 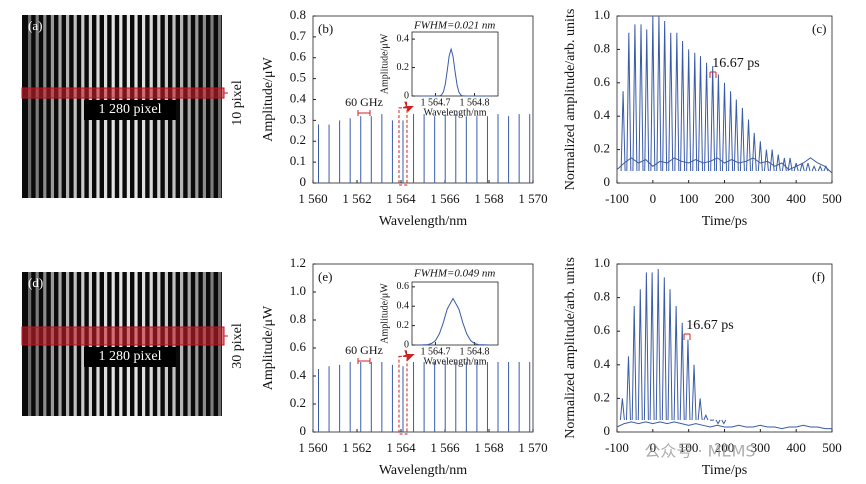 I want to click on panel-label: (a), so click(x=35, y=25).